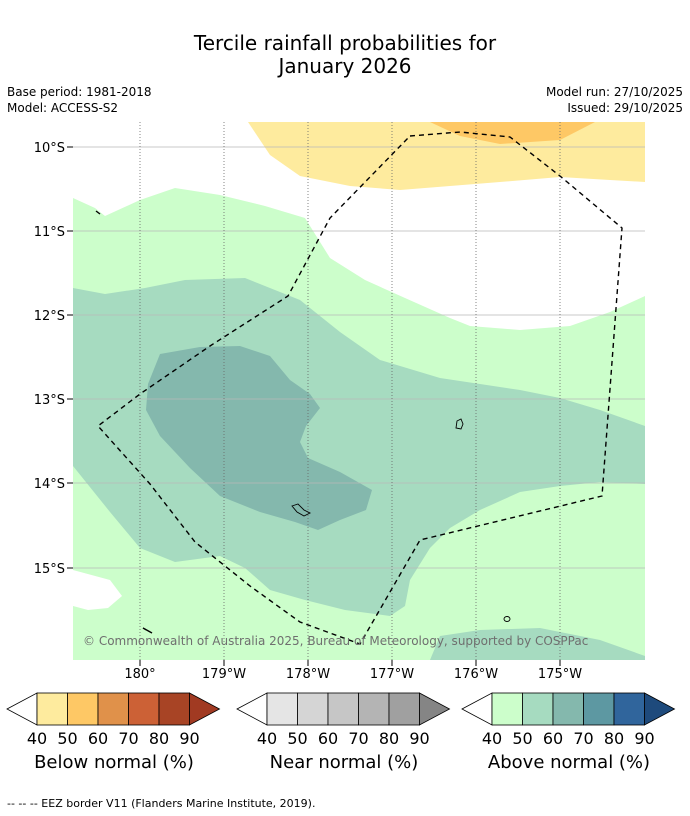  Describe the element at coordinates (507, 619) in the screenshot. I see `island-south` at that location.